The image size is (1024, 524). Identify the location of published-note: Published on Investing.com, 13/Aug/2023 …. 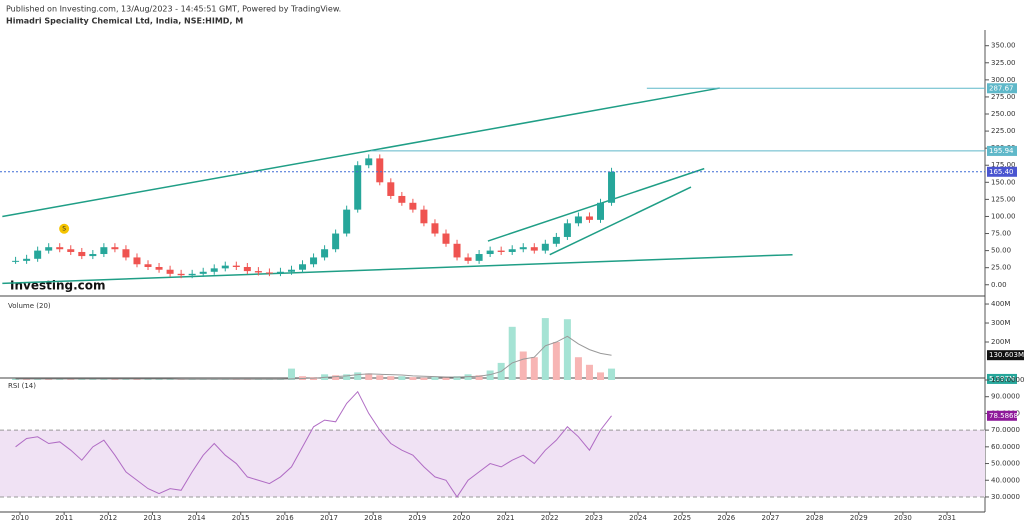
(173, 9).